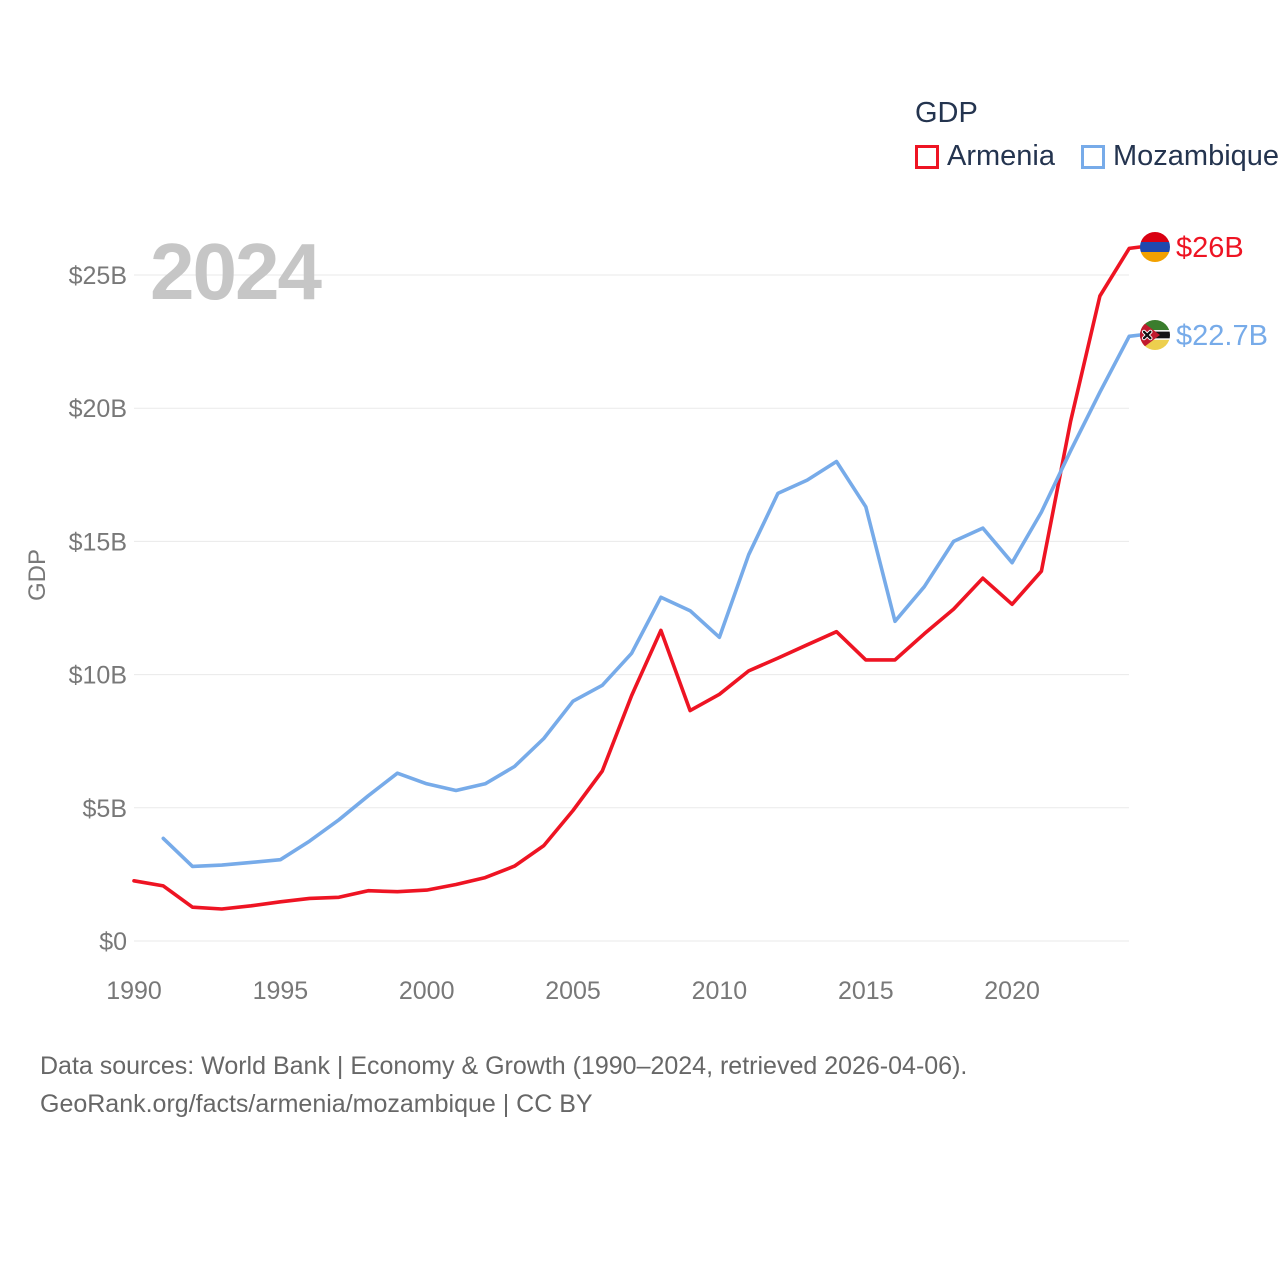 The image size is (1280, 1280). What do you see at coordinates (98, 676) in the screenshot?
I see `y-tick-label: $10B` at bounding box center [98, 676].